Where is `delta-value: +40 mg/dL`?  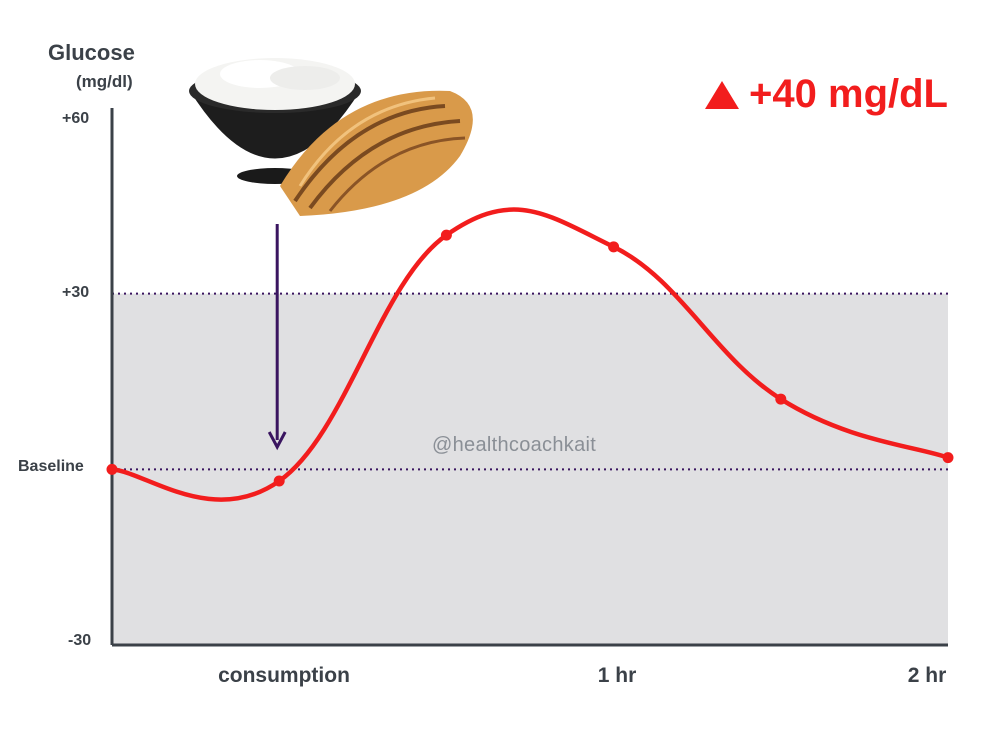 delta-value: +40 mg/dL is located at coordinates (848, 94).